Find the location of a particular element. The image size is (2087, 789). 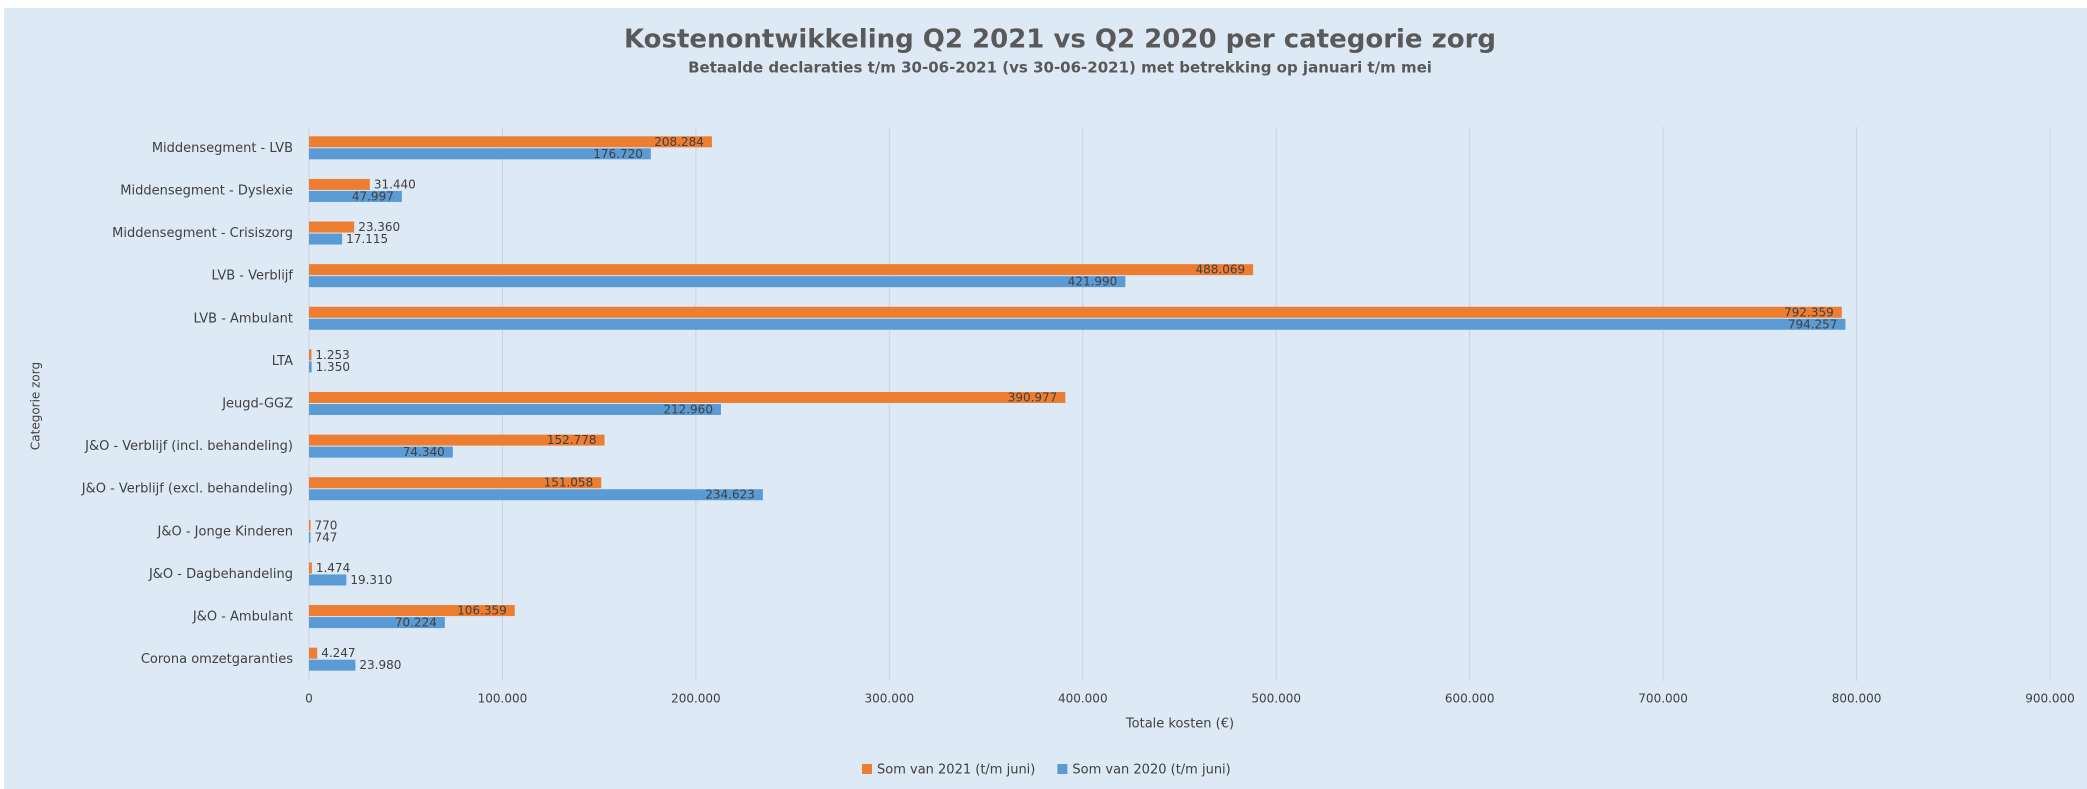

y-tick-label: Middensegment - Dyslexie is located at coordinates (206, 190).